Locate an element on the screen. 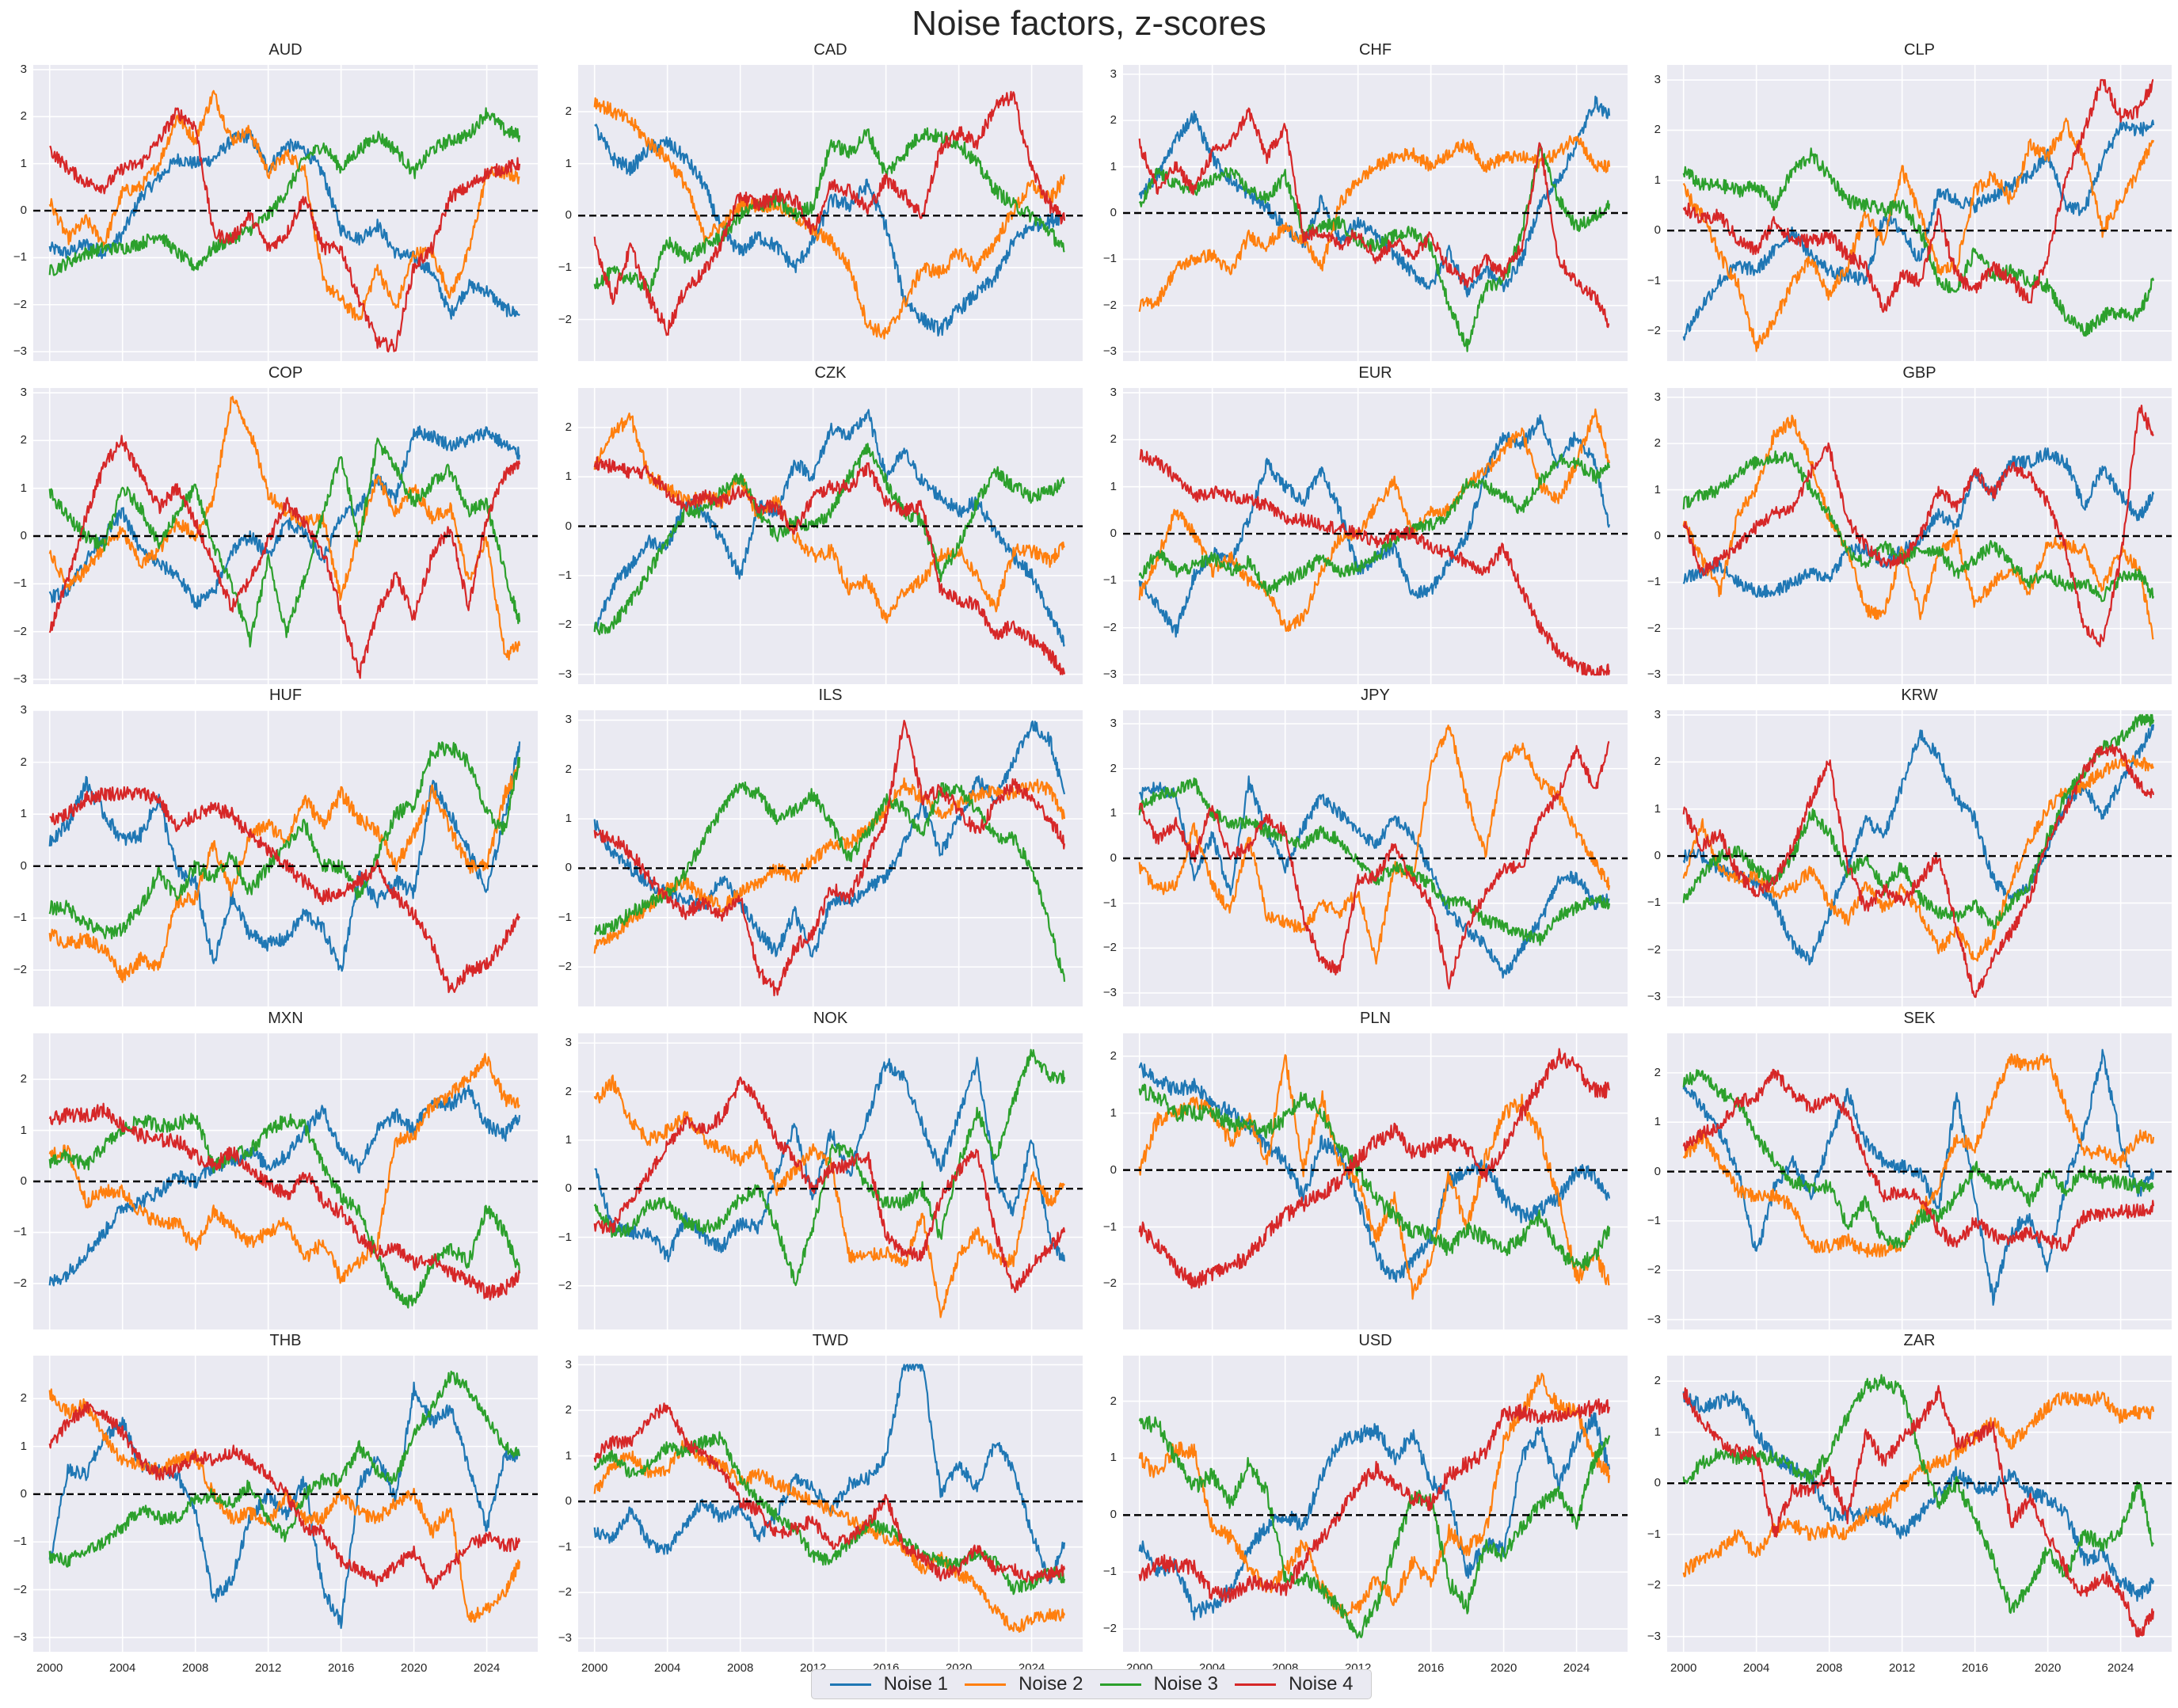 This screenshot has width=2178, height=1708. line-chart-cop is located at coordinates (285, 536).